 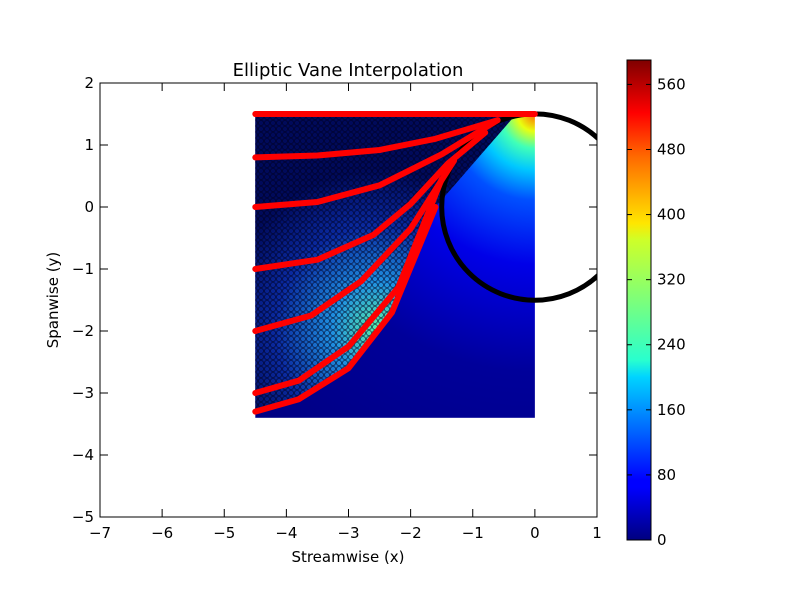 What do you see at coordinates (535, 533) in the screenshot?
I see `x-tick-label: 0` at bounding box center [535, 533].